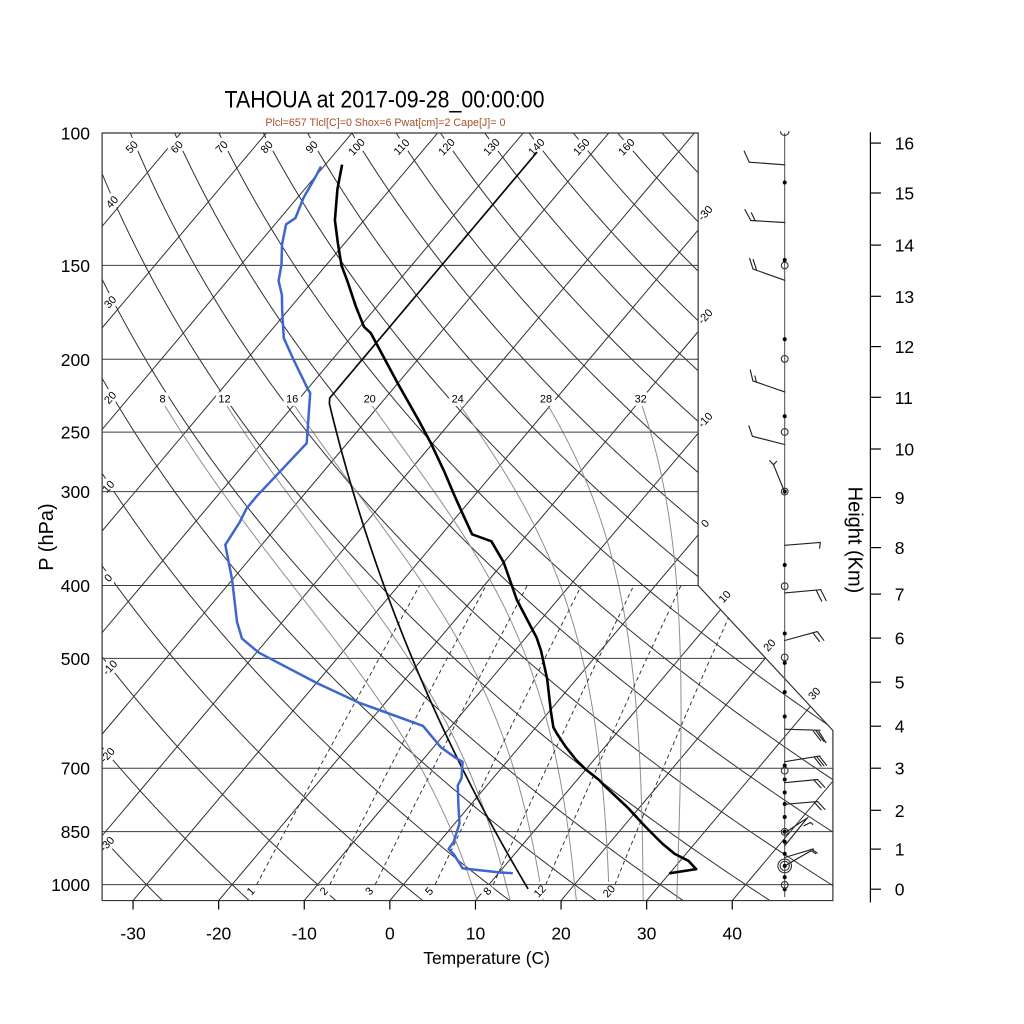 The image size is (1024, 1024). What do you see at coordinates (641, 400) in the screenshot?
I see `svg-text: 32` at bounding box center [641, 400].